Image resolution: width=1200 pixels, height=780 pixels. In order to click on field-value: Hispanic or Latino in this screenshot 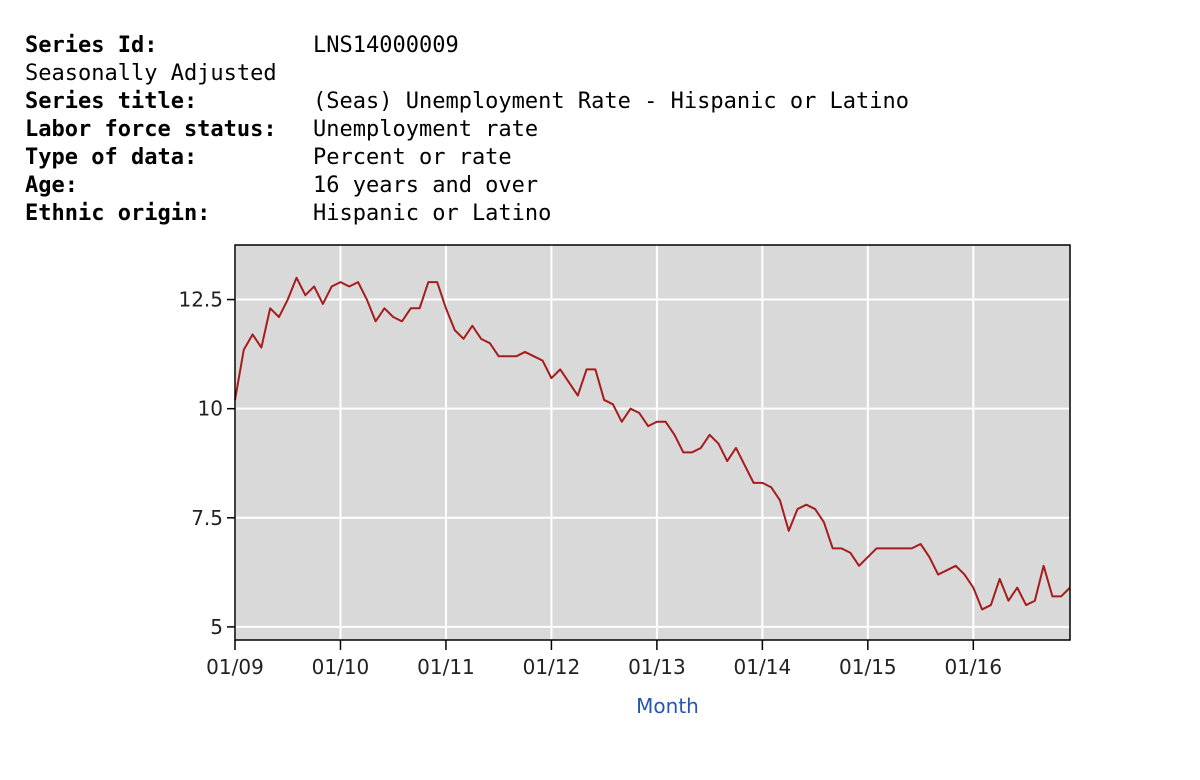, I will do `click(432, 213)`.